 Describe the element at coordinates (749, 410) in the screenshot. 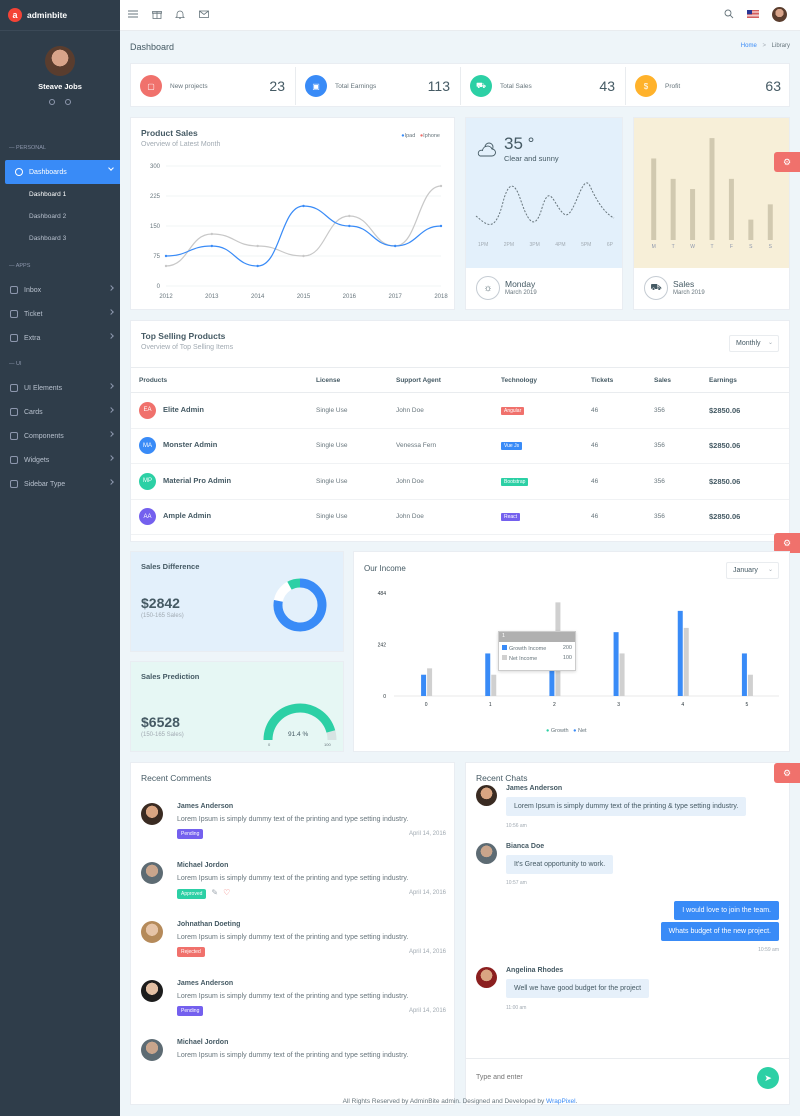

I see `earnings: $2850.06` at that location.